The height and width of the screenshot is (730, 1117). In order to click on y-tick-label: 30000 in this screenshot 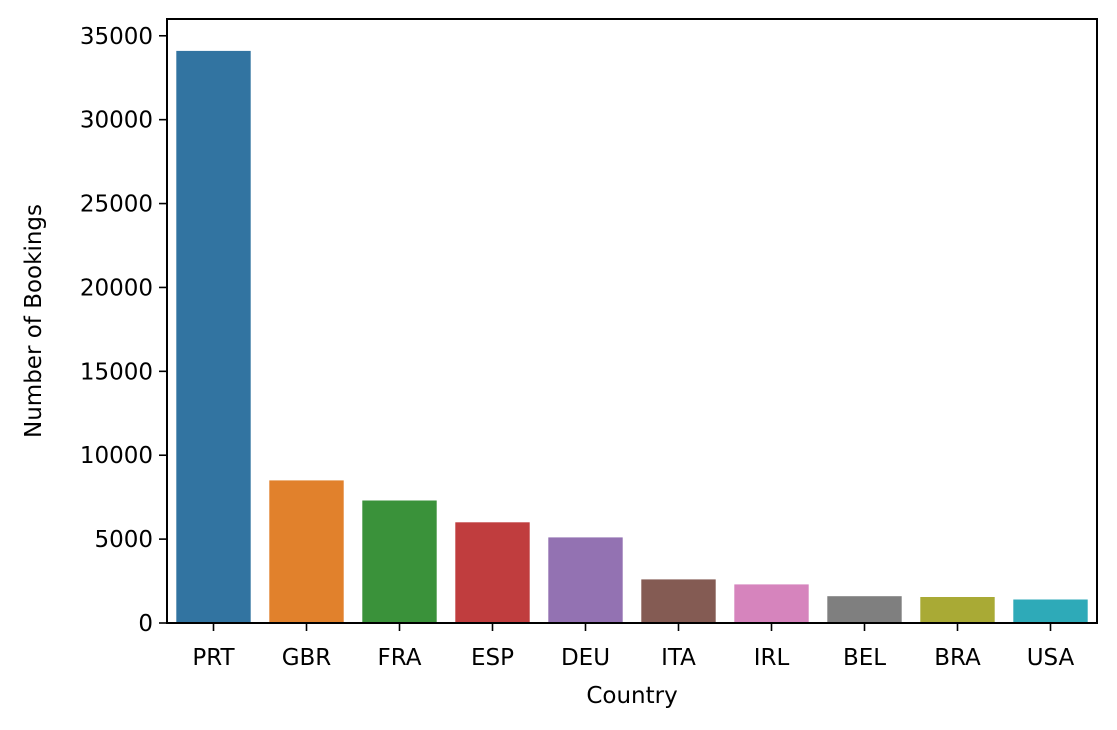, I will do `click(116, 121)`.